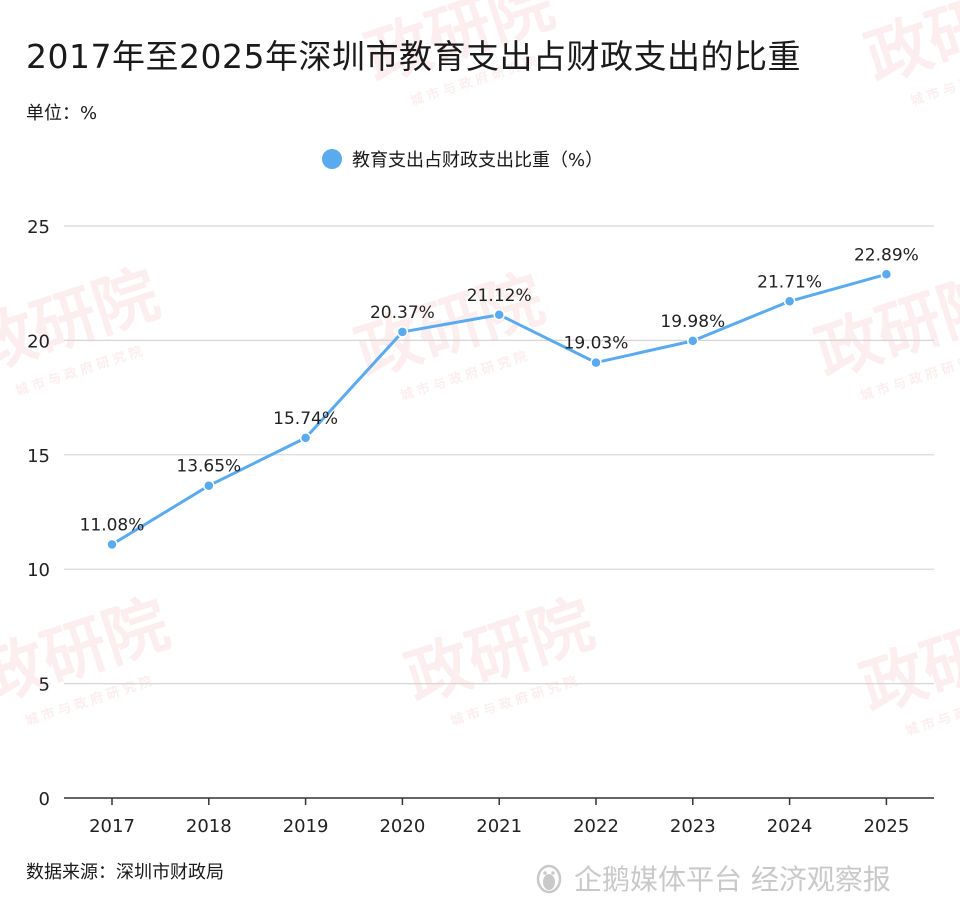 This screenshot has height=912, width=960. What do you see at coordinates (38, 341) in the screenshot?
I see `y-tick-label: 20` at bounding box center [38, 341].